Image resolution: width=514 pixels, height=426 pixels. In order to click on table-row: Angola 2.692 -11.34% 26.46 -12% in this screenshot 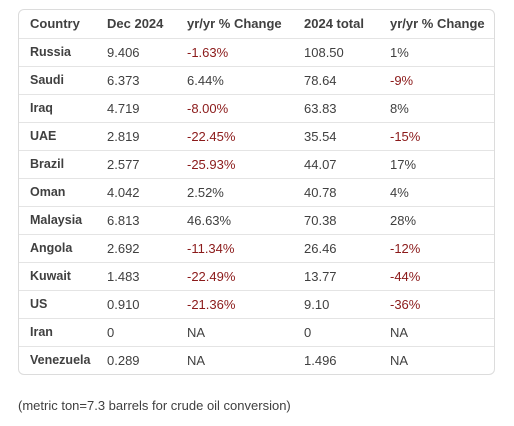, I will do `click(256, 247)`.